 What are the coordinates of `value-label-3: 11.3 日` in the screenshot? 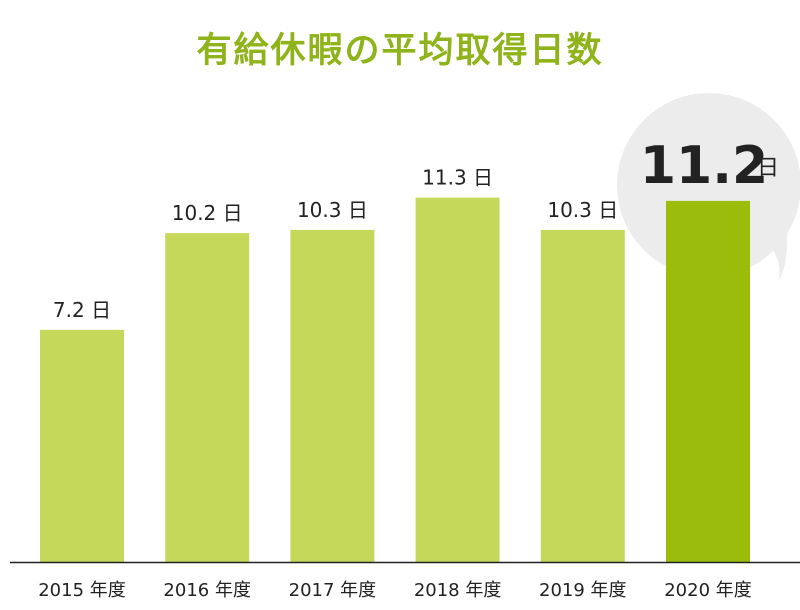 It's located at (457, 178).